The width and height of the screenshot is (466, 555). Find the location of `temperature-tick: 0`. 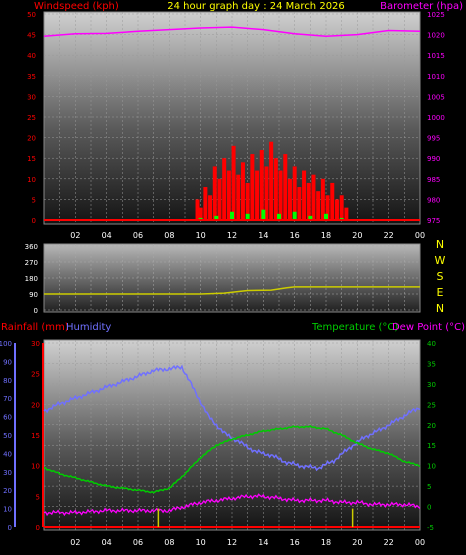

temperature-tick: 0 is located at coordinates (429, 508).